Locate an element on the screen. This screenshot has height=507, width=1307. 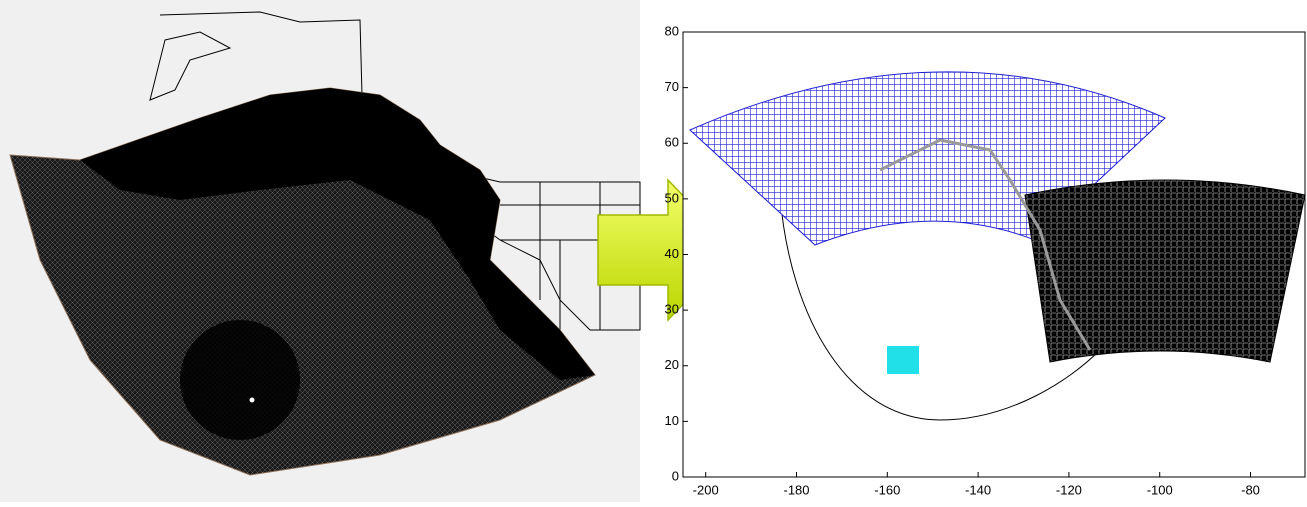
x-tick-label: -100 is located at coordinates (1160, 489).